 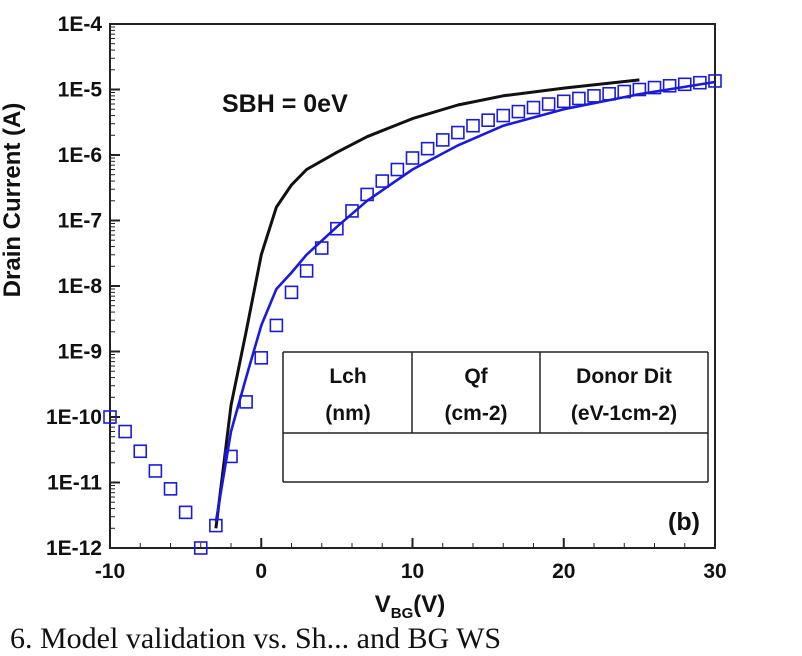 I want to click on y-tick-label: 1E-7, so click(x=80, y=221).